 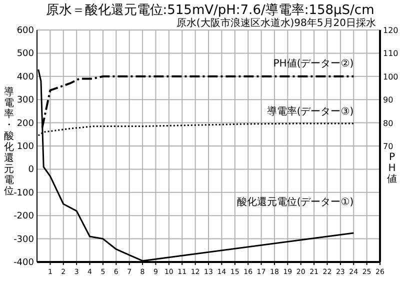 What do you see at coordinates (390, 53) in the screenshot?
I see `y2-tick-label: 110` at bounding box center [390, 53].